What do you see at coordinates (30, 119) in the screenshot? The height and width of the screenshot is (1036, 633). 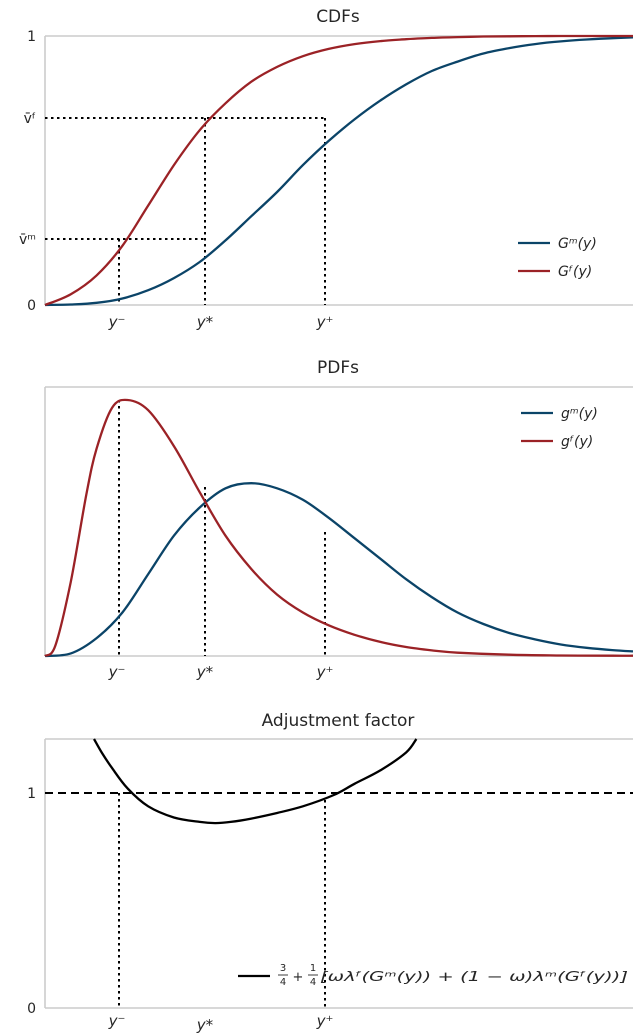 I see `cdf-ytick-vf: v̄ᶠ` at bounding box center [30, 119].